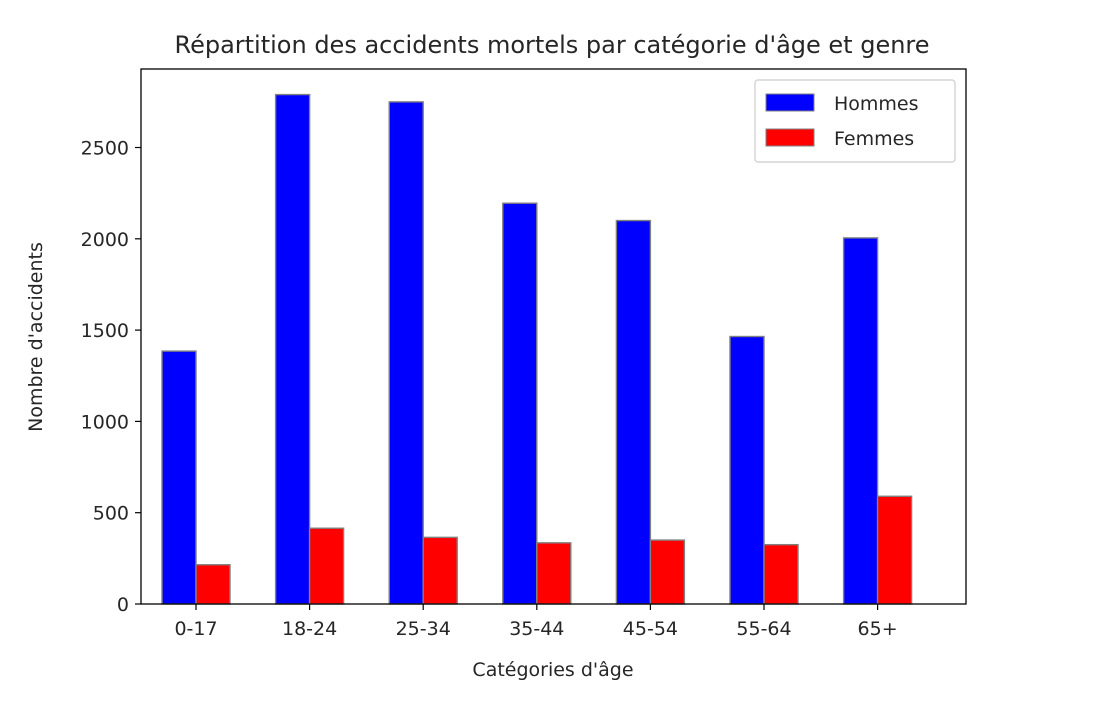  Describe the element at coordinates (111, 377) in the screenshot. I see `y-axis: 0 500 1000 1500 2000 2500` at that location.